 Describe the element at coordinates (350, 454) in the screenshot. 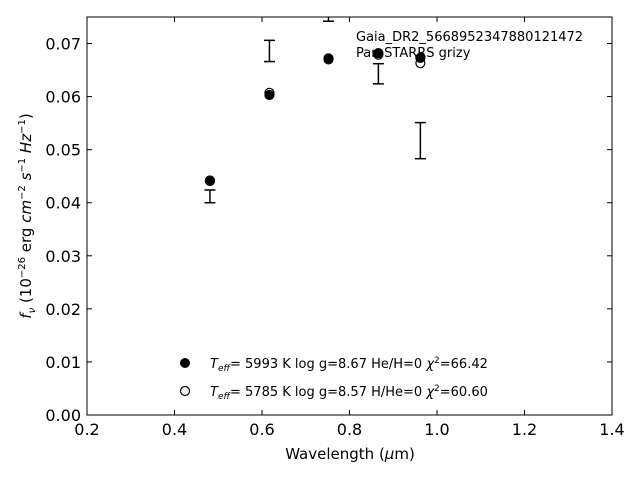

I see `x-axis-label: Wavelength (μm)` at that location.